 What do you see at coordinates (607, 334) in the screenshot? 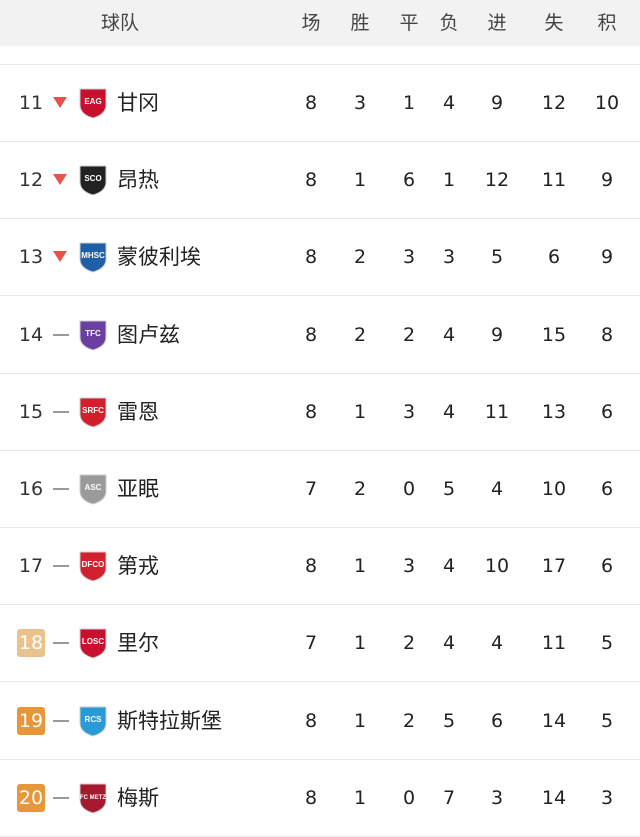
I see `stat-pts: 8` at bounding box center [607, 334].